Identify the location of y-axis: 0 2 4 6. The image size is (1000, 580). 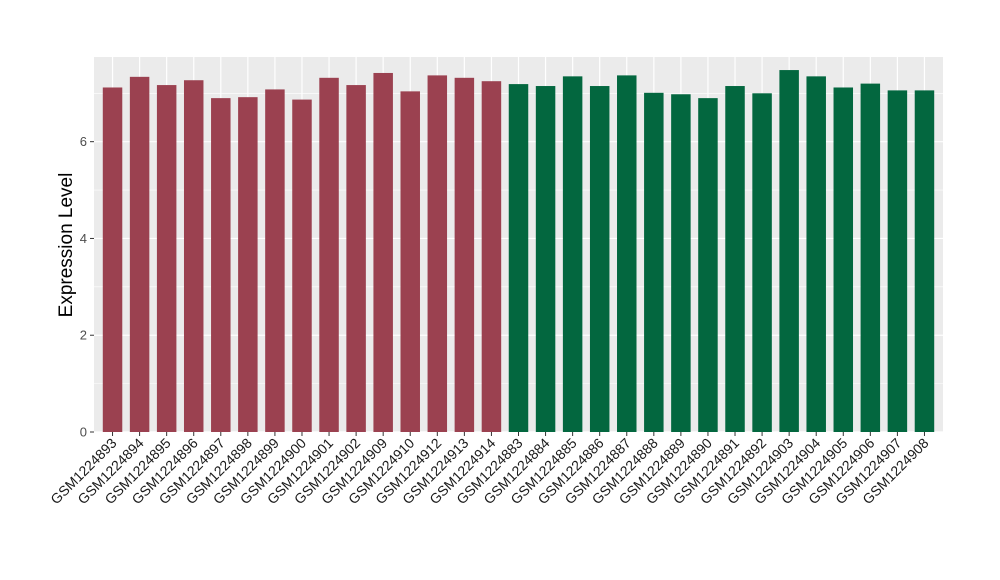
(87, 287).